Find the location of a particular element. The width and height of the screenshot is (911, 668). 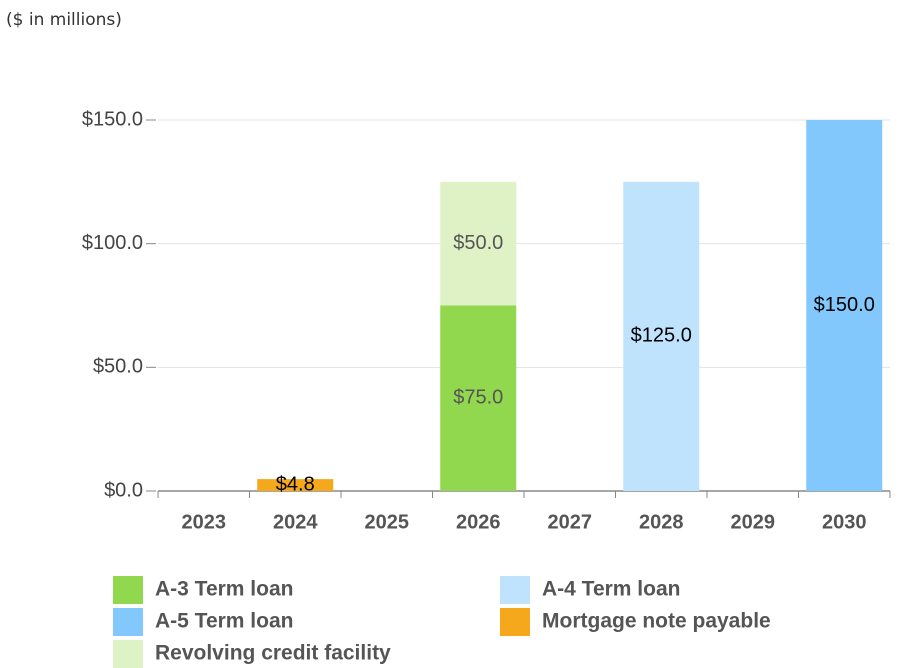

x-tick-label: 2027 is located at coordinates (570, 522).